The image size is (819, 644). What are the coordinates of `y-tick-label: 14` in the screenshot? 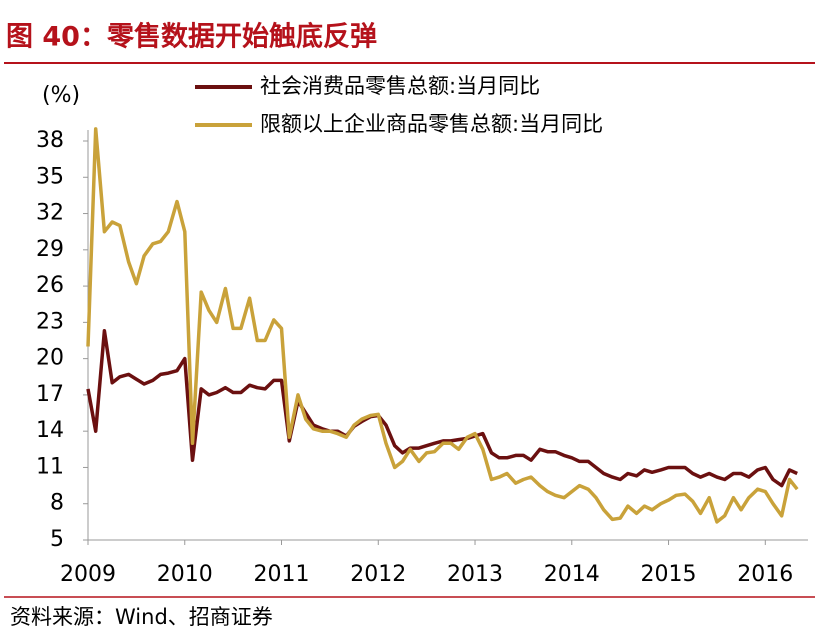 It's located at (50, 430).